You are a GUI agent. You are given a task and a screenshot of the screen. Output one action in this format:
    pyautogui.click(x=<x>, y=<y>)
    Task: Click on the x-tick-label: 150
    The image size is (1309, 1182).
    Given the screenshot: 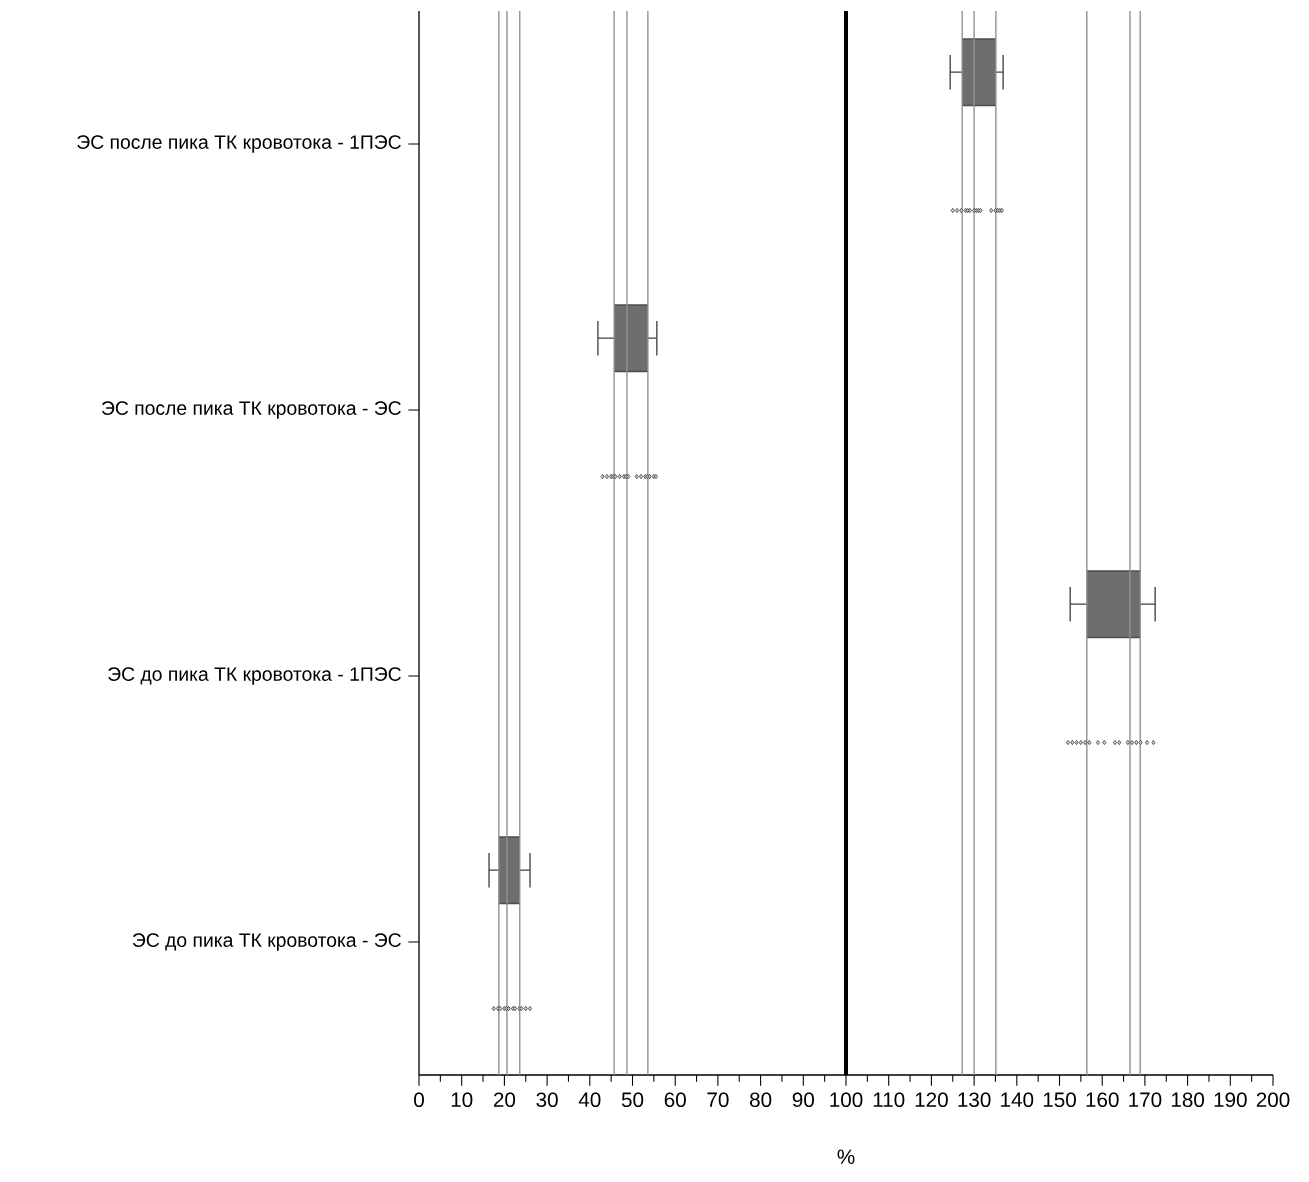 What is the action you would take?
    pyautogui.click(x=1059, y=1100)
    